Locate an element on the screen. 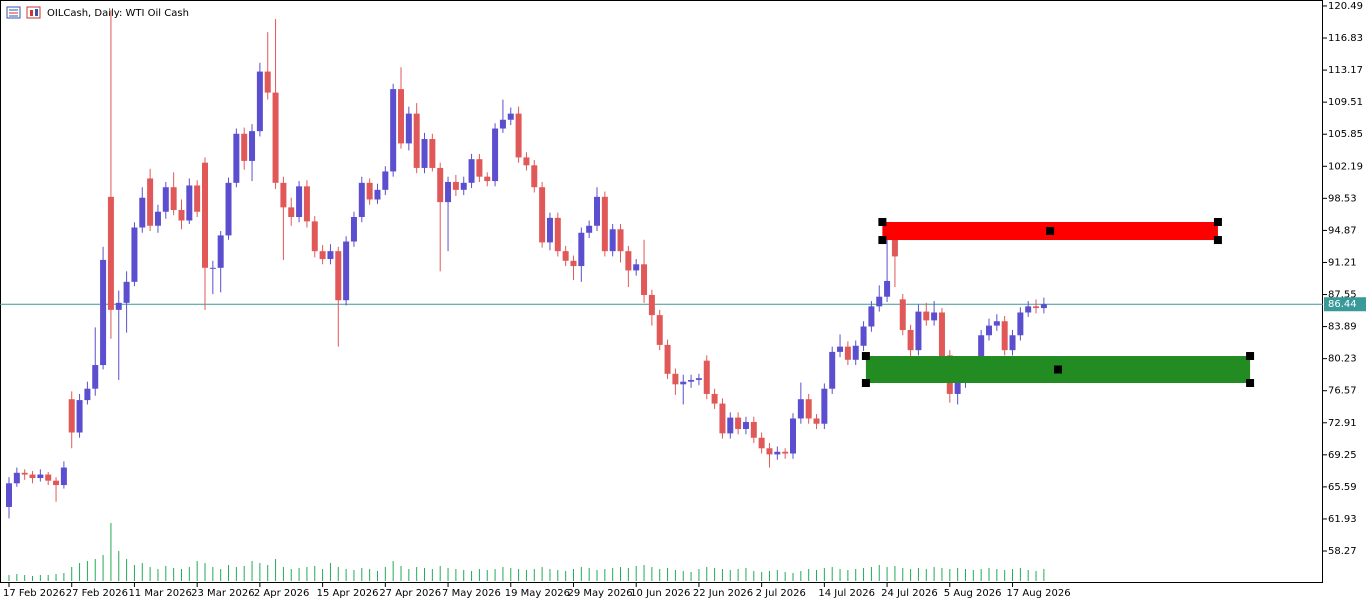 This screenshot has height=603, width=1366. x-tick-label: 17 Aug 2026 is located at coordinates (1039, 593).